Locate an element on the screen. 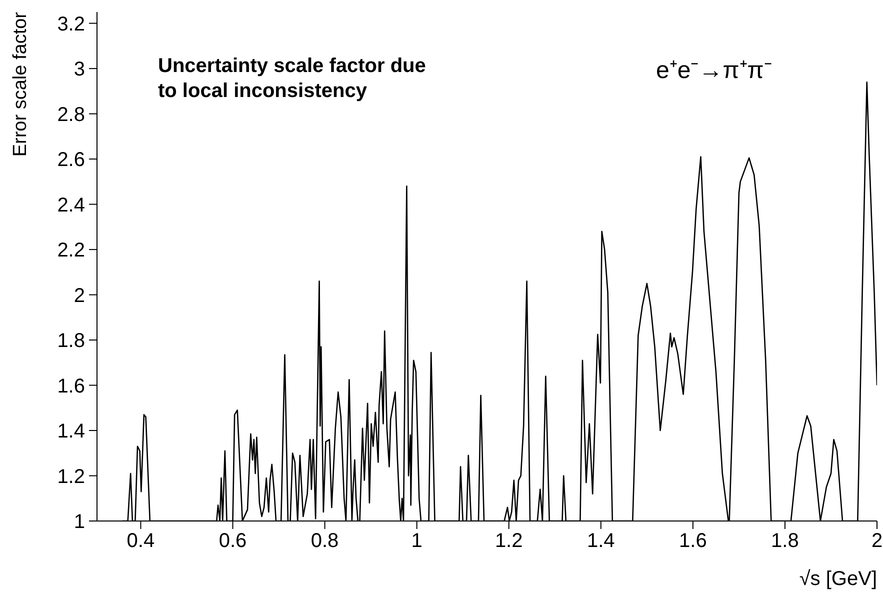 This screenshot has width=883, height=597. x-tick-label: 1.6 is located at coordinates (693, 541).